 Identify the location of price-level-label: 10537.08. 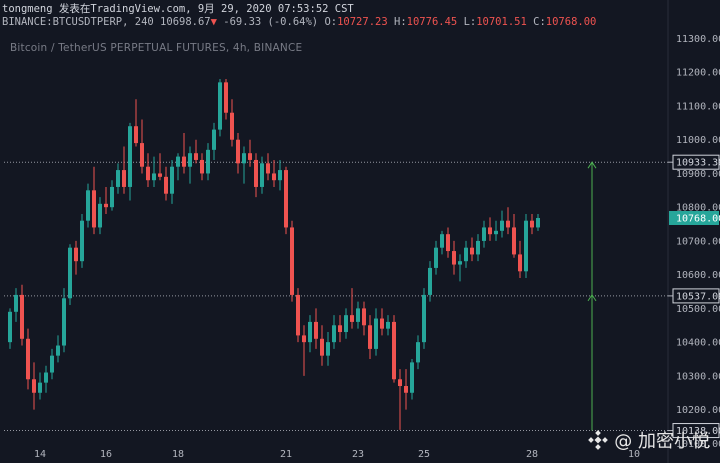
(698, 296).